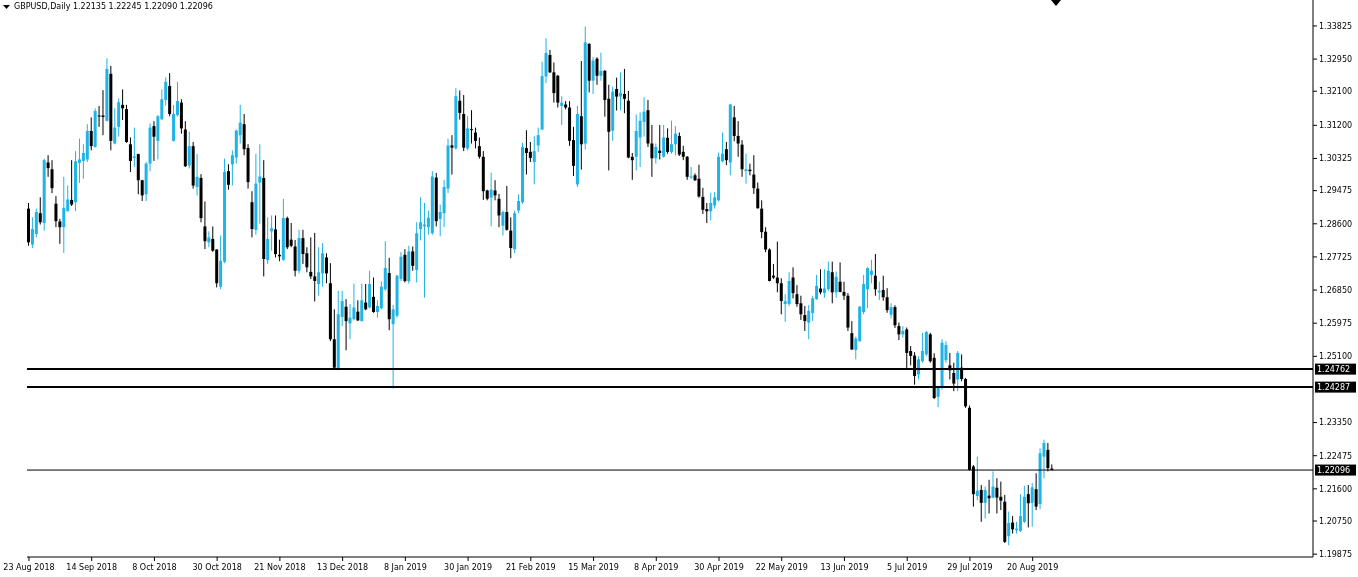 Image resolution: width=1358 pixels, height=577 pixels. I want to click on y-tick-label: 1.30325, so click(1336, 159).